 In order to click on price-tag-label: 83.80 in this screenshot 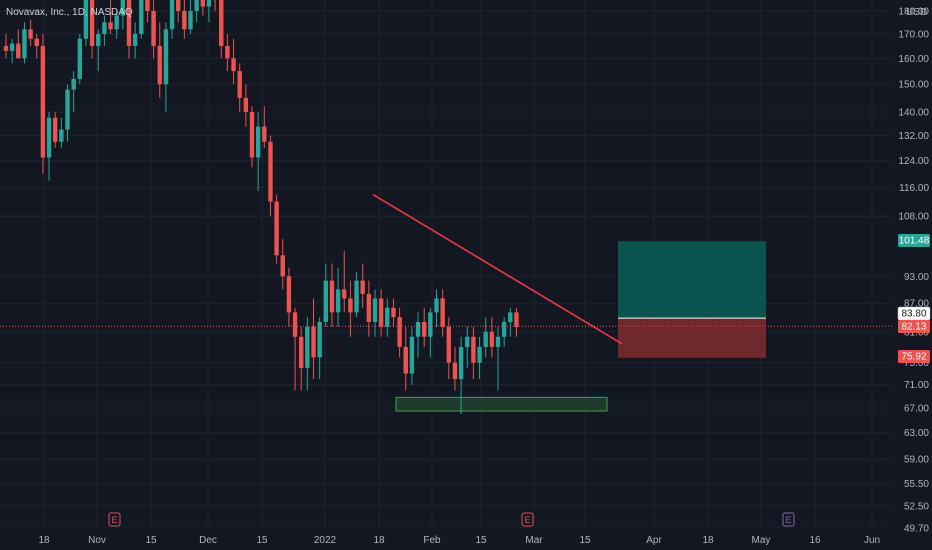, I will do `click(913, 314)`.